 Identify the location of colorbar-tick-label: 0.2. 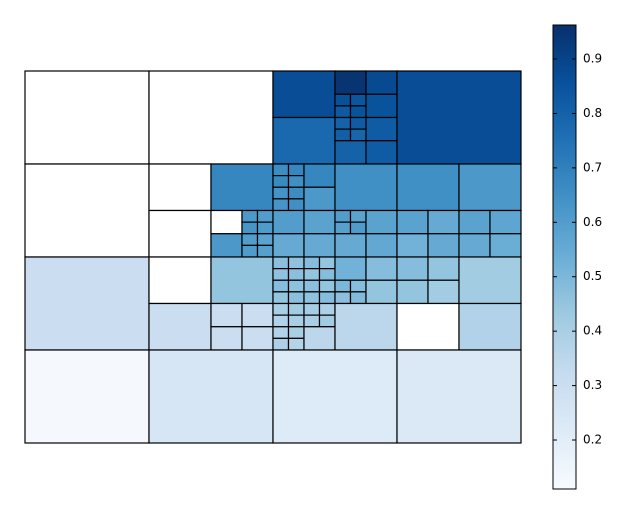
(592, 440).